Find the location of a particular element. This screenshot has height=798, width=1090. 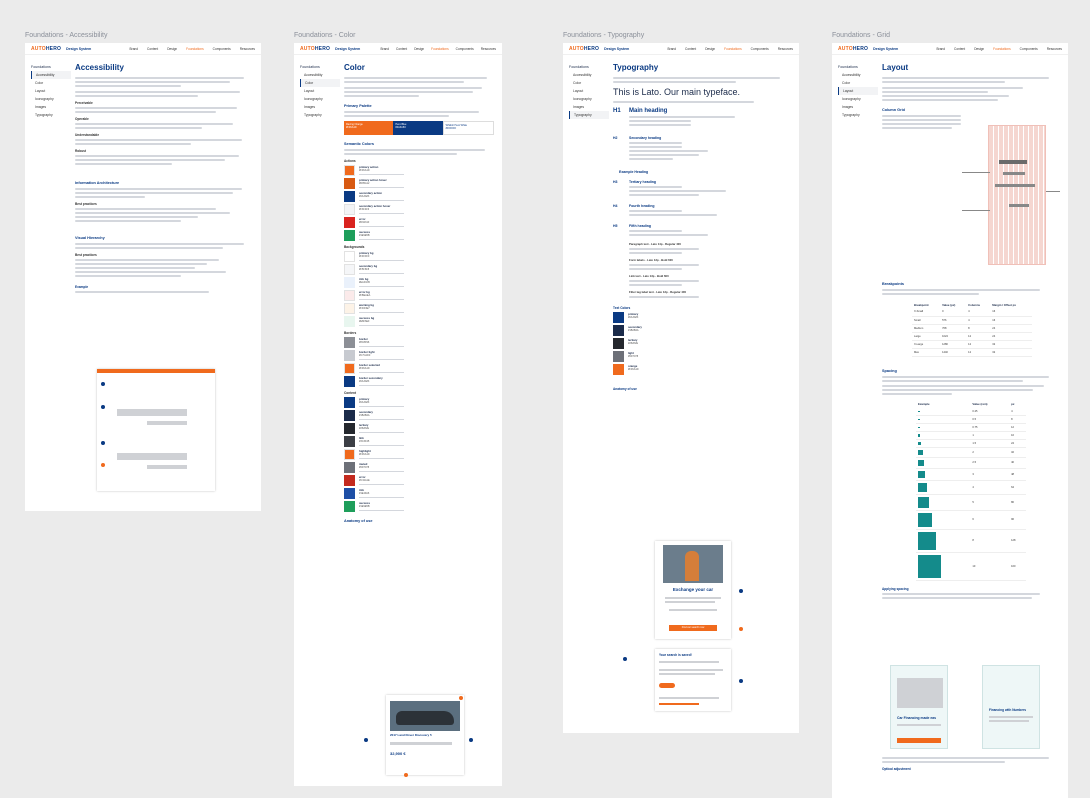

table-cell: Medium is located at coordinates (926, 328).